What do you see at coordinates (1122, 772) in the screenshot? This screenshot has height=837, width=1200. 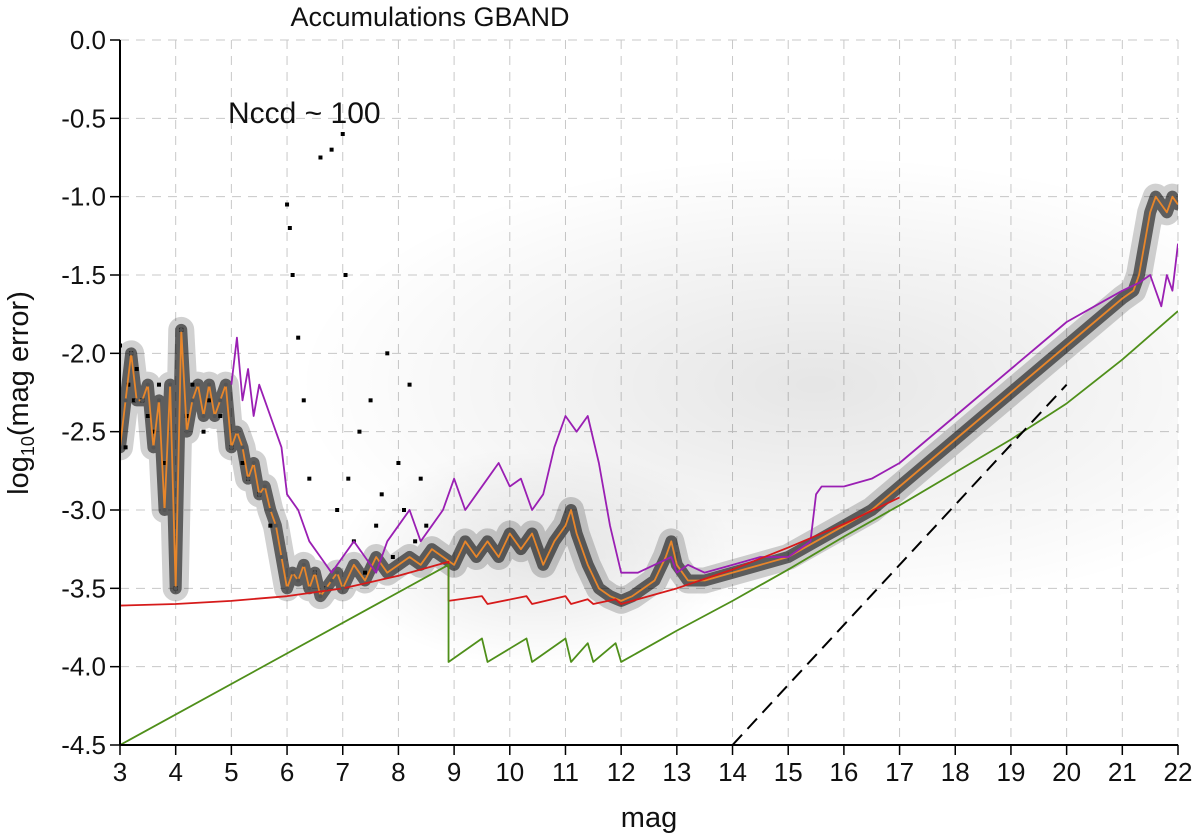 I see `x-tick-label: 21` at bounding box center [1122, 772].